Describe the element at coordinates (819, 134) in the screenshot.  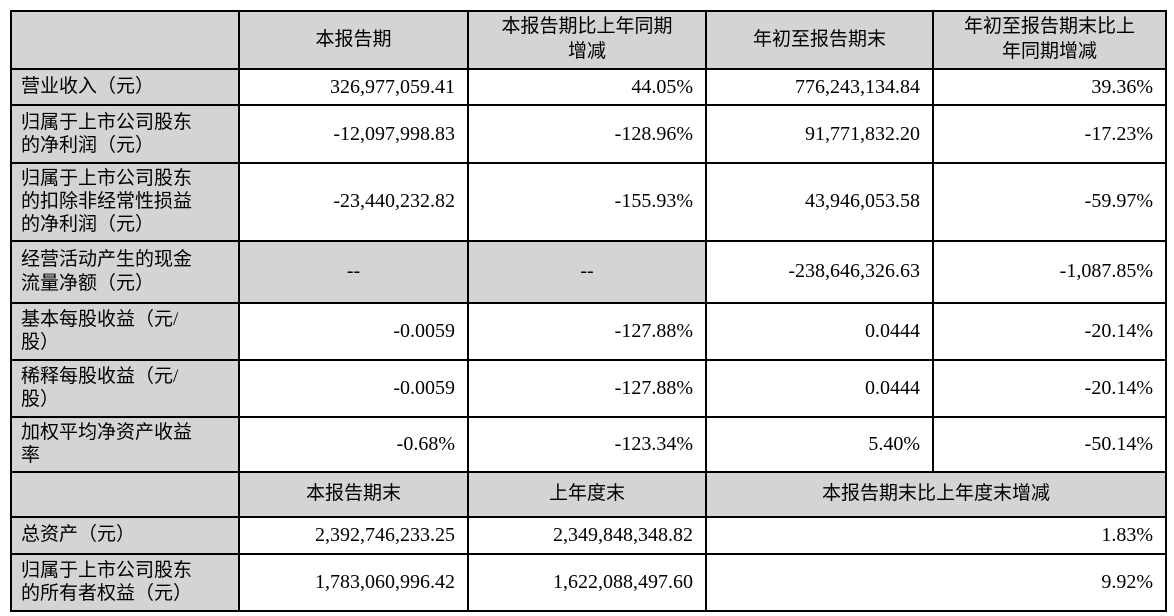
I see `cell-ytd: 91,771,832.20` at that location.